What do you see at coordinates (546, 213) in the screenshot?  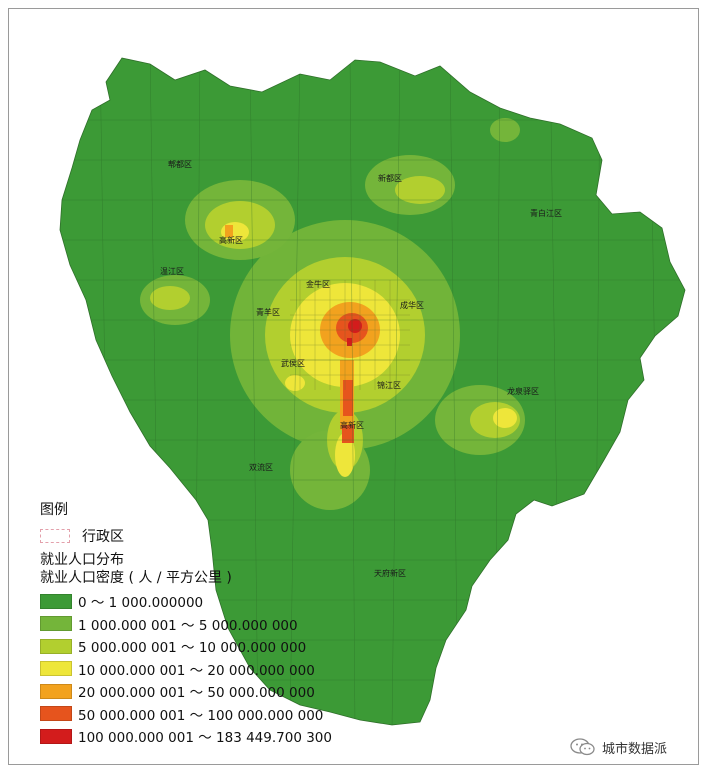 I see `district-label: 青白江区` at bounding box center [546, 213].